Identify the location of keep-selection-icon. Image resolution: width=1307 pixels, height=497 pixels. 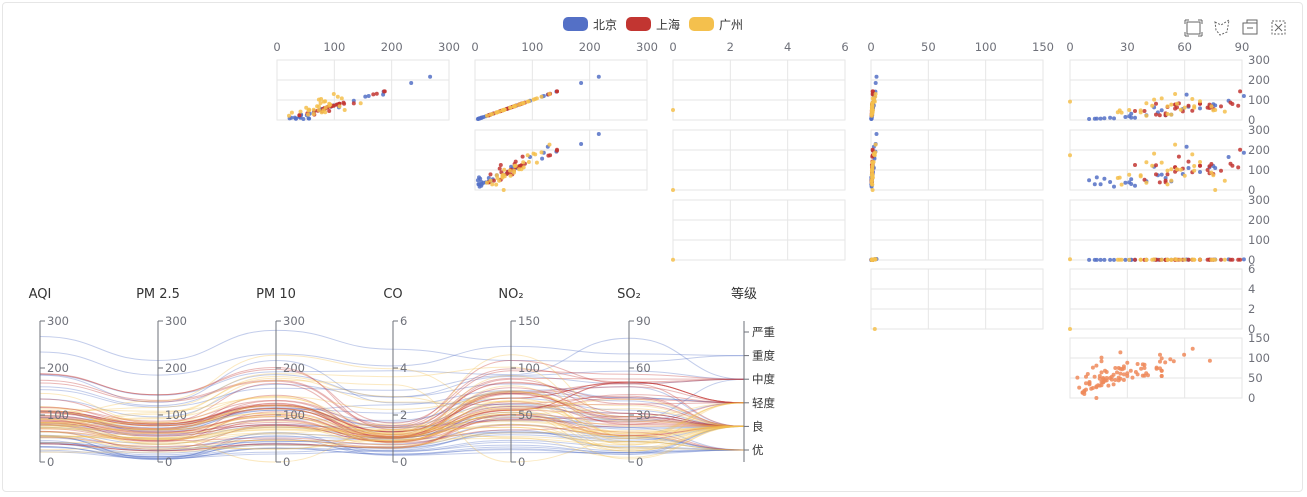
(1250, 27).